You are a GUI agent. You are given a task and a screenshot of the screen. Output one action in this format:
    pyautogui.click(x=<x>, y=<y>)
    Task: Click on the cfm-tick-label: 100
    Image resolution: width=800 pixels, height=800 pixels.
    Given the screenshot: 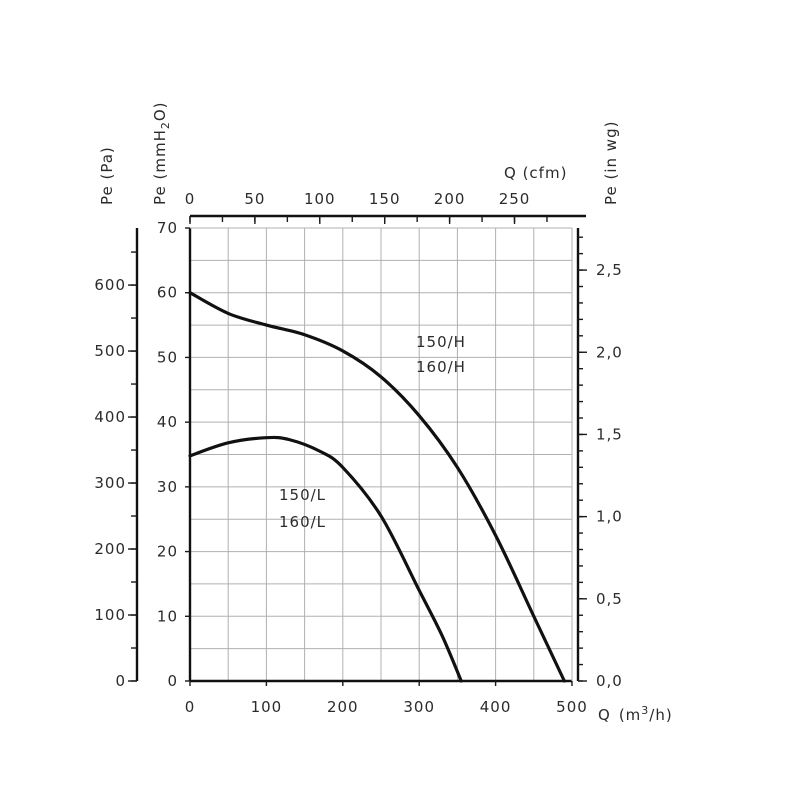 What is the action you would take?
    pyautogui.click(x=320, y=199)
    